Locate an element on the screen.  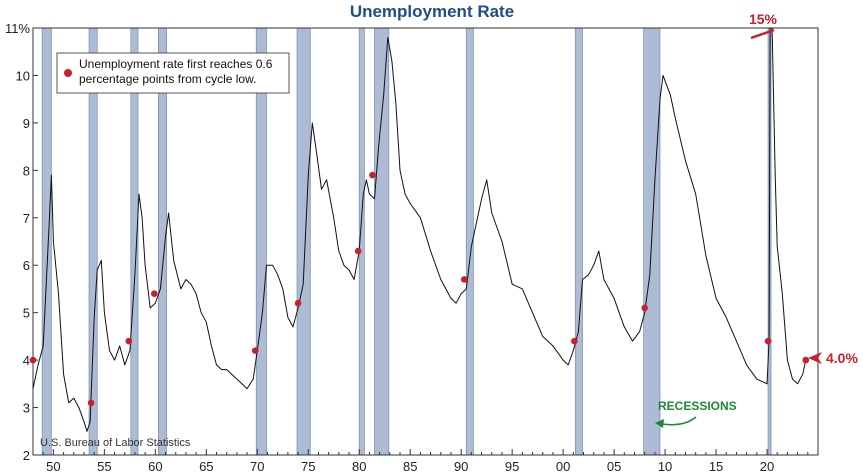
x-tick-label: 15 is located at coordinates (716, 466).